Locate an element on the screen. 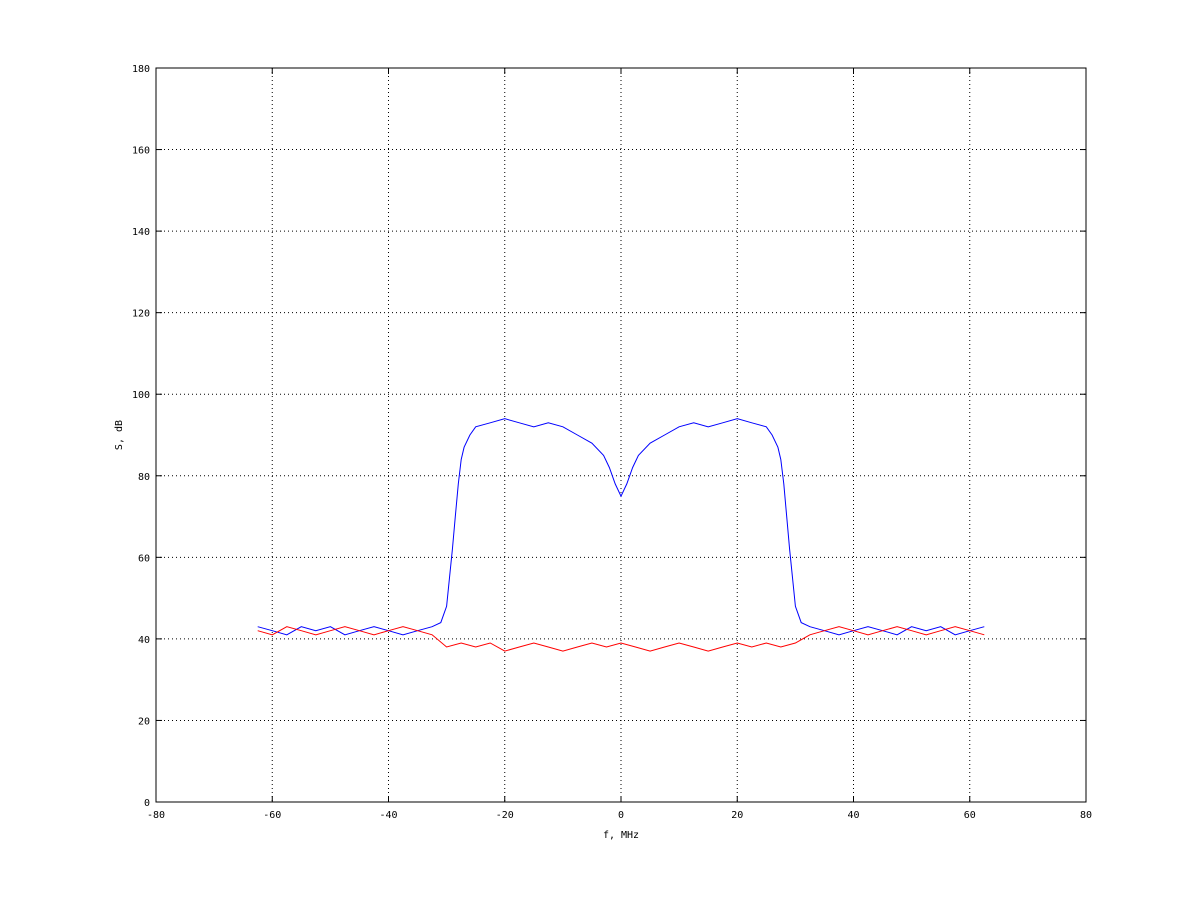  x-tick-label: -20 is located at coordinates (505, 815).